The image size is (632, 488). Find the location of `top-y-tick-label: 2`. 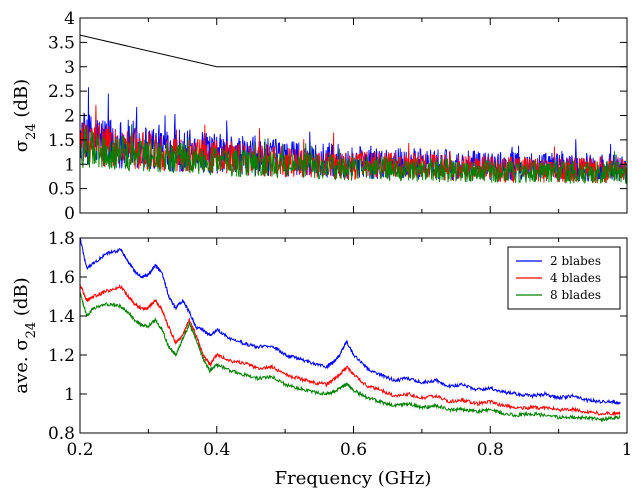

top-y-tick-label: 2 is located at coordinates (69, 117).